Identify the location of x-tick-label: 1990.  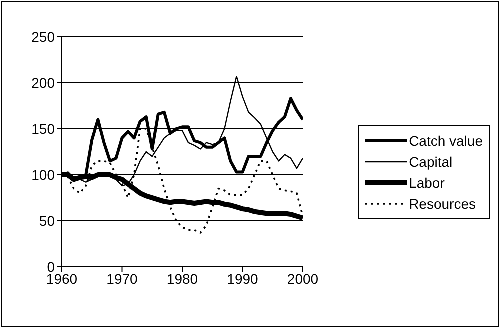
(243, 278).